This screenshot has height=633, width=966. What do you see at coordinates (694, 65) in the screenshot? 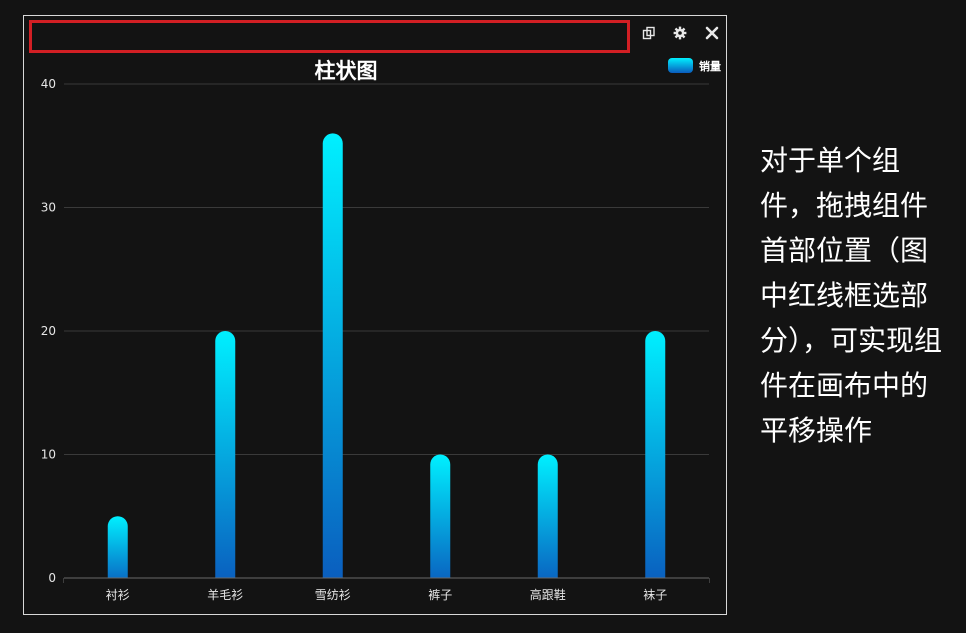
I see `chart-legend: 销量` at bounding box center [694, 65].